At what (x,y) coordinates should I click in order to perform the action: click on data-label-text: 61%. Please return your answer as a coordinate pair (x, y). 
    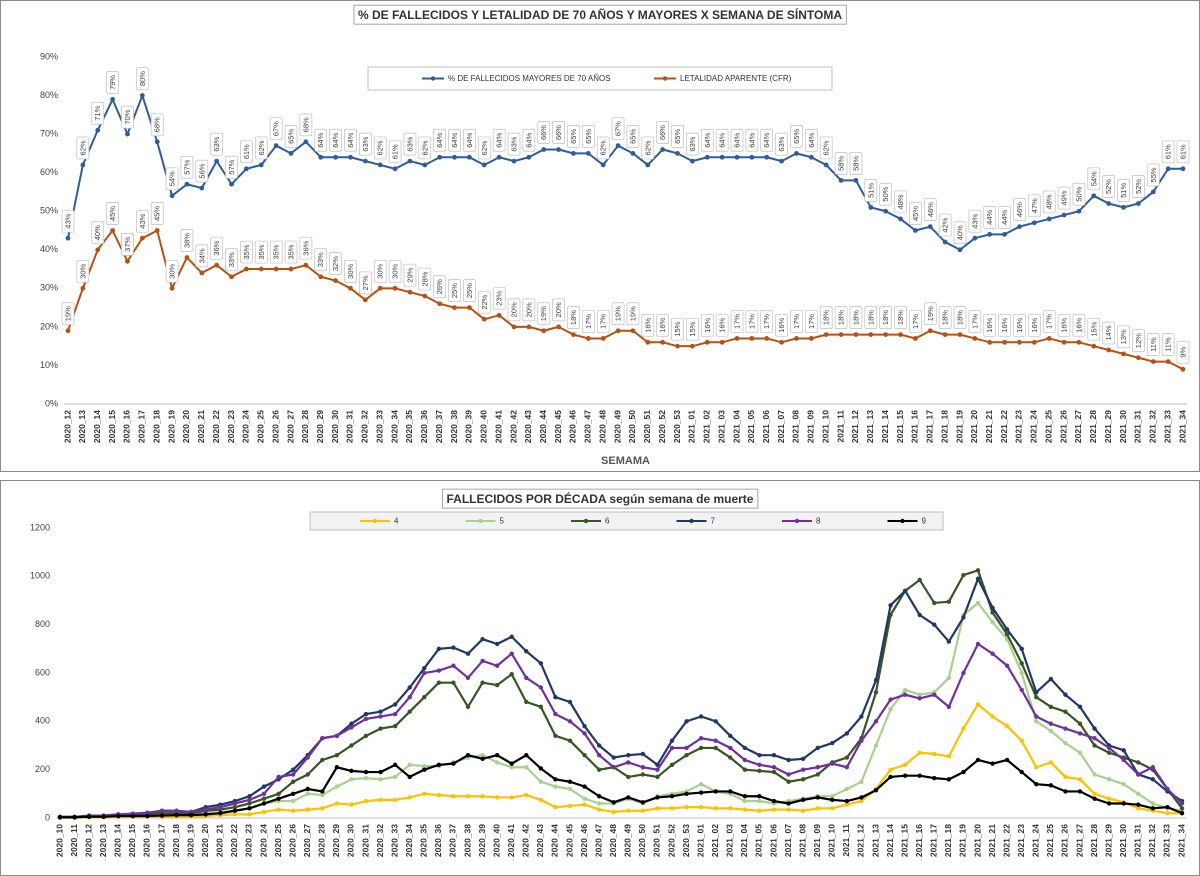
    Looking at the image, I should click on (1182, 151).